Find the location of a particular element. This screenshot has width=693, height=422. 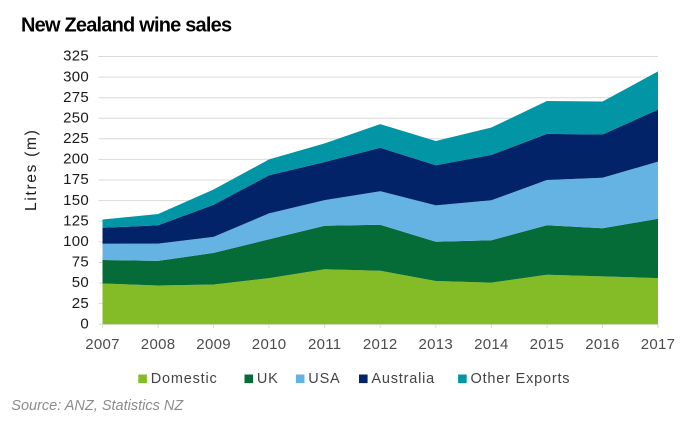

svg-text: 200 is located at coordinates (76, 159).